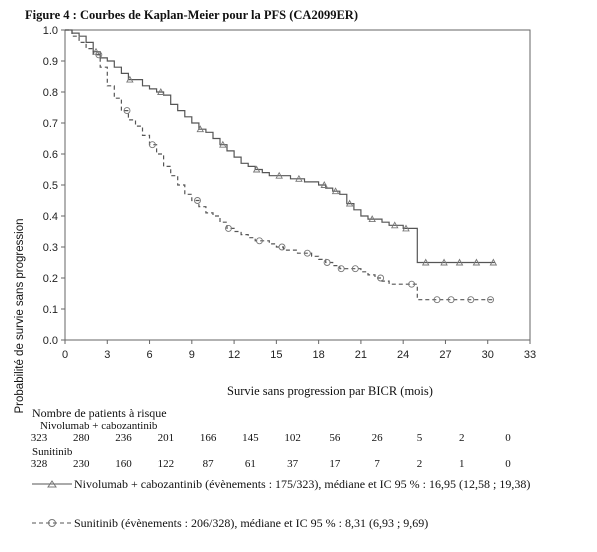 The image size is (597, 552). I want to click on y-axis-label: Probabilité de survie sans progression, so click(20, 316).